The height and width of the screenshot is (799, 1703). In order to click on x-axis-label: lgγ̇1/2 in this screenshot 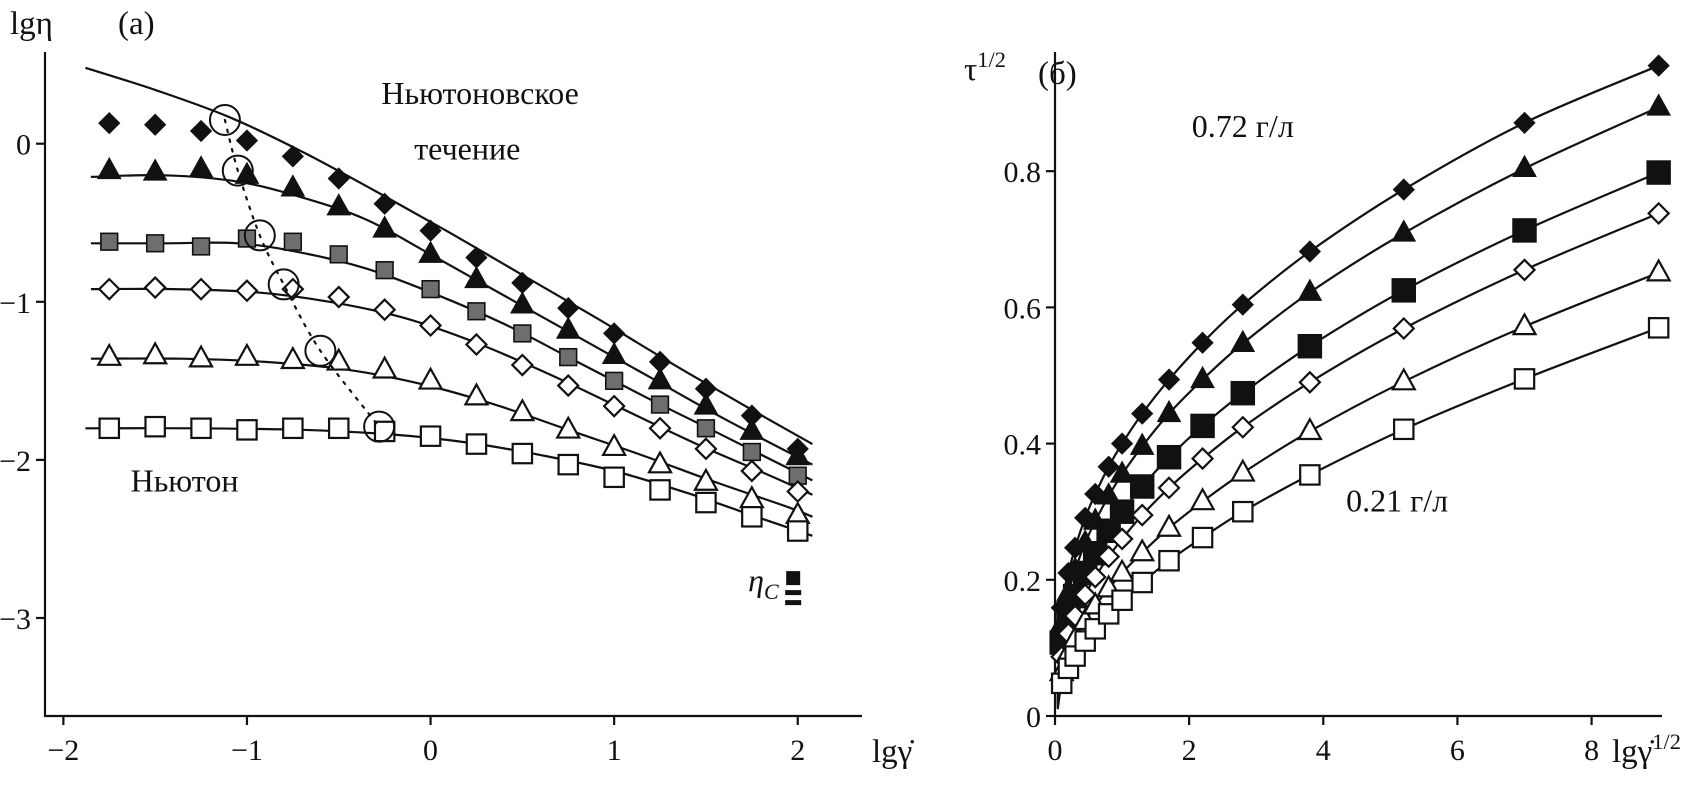, I will do `click(1646, 749)`.